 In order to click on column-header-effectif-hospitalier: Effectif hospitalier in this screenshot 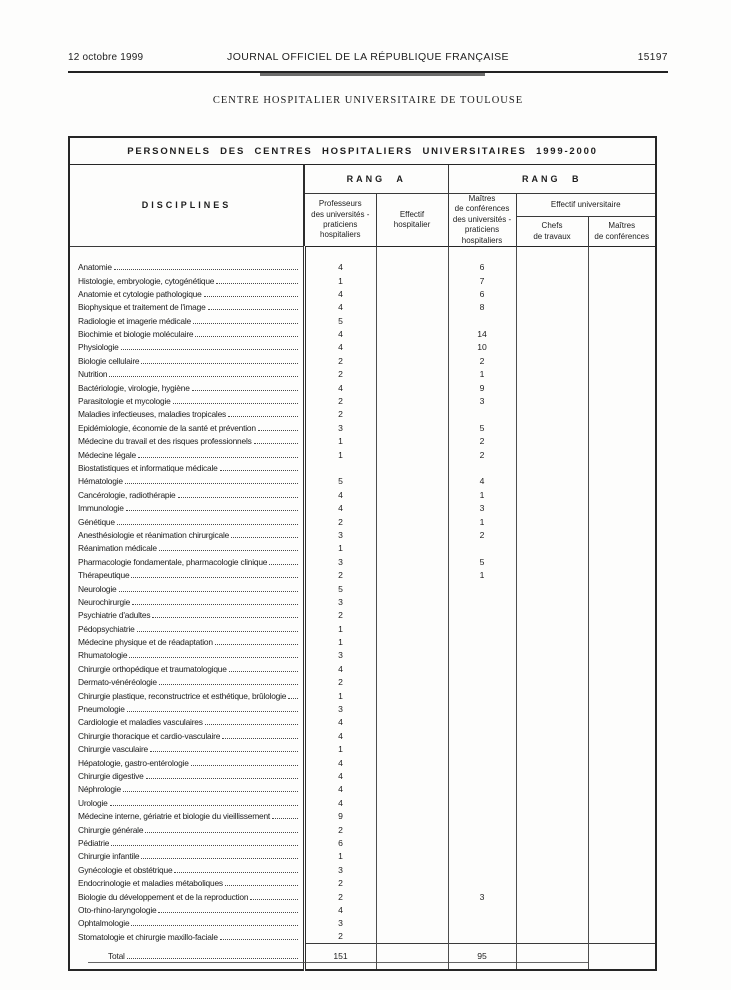, I will do `click(411, 220)`.